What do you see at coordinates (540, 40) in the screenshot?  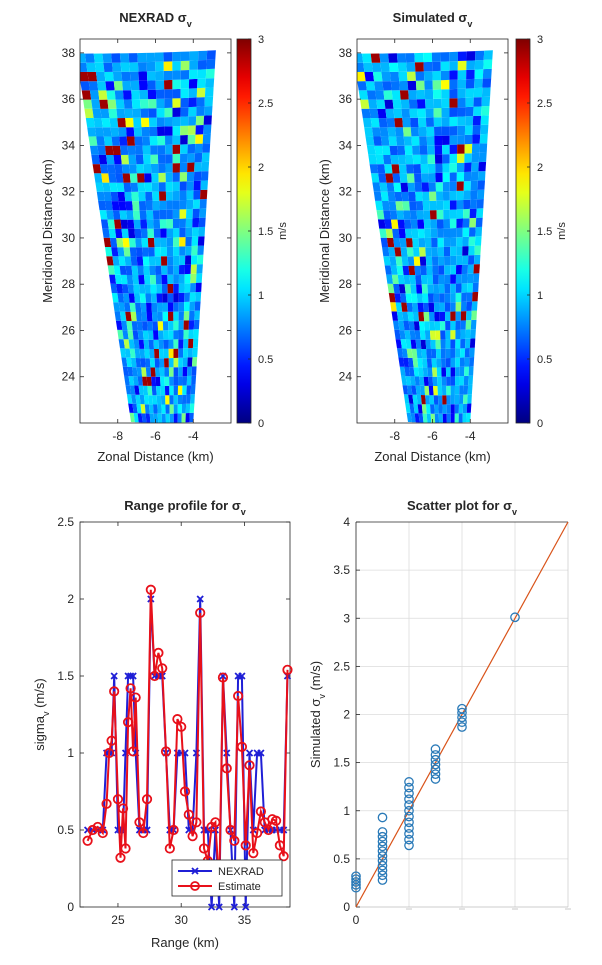 I see `colorbar-tick-label: 3` at bounding box center [540, 40].